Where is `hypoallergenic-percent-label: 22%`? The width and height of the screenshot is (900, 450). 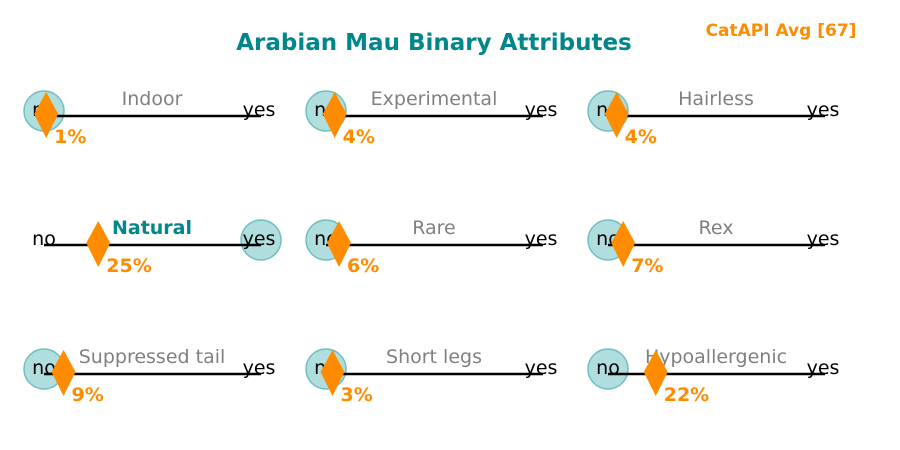 hypoallergenic-percent-label: 22% is located at coordinates (686, 395).